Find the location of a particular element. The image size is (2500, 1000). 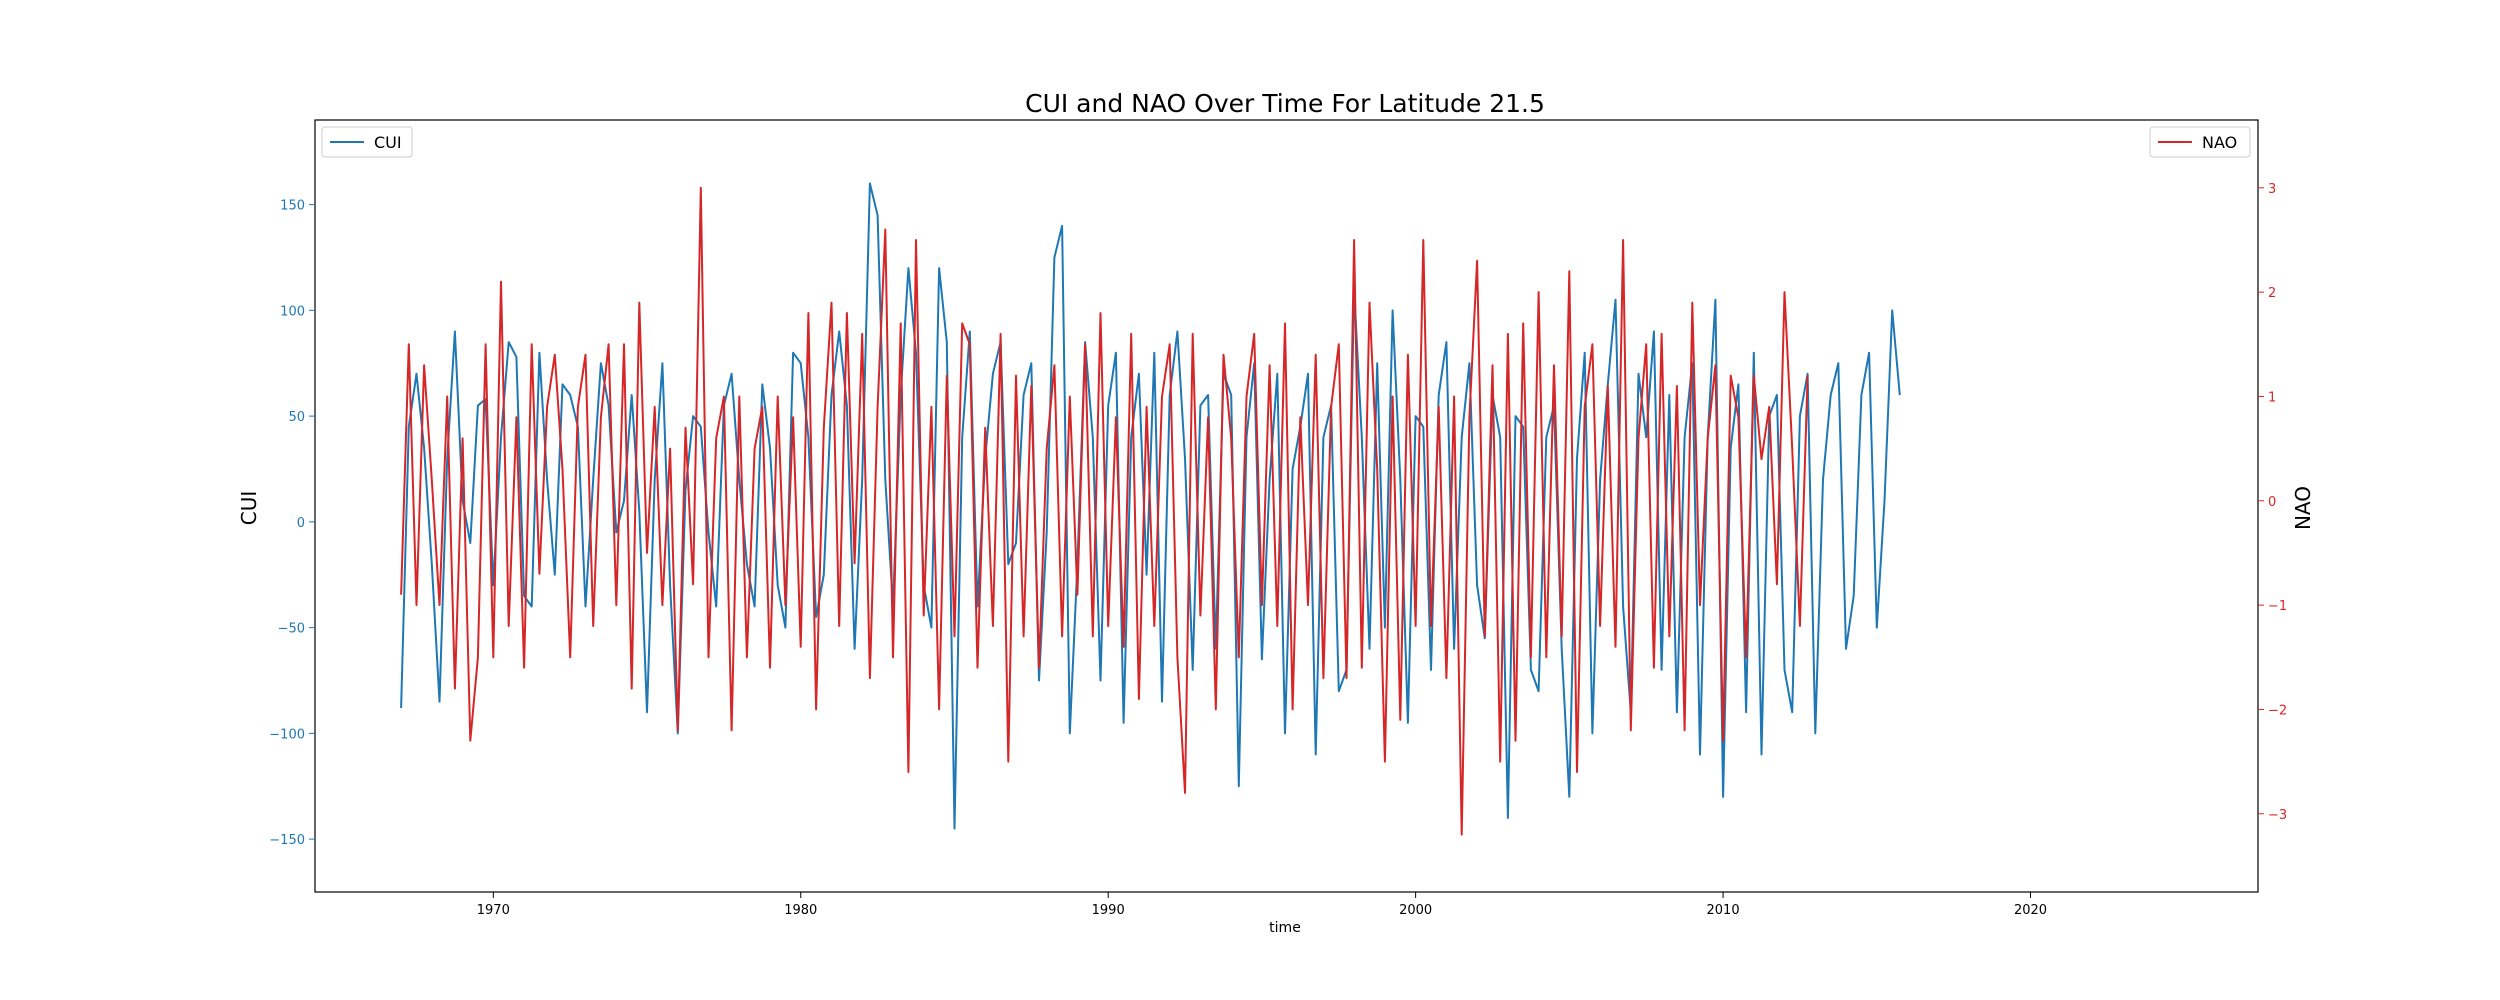

legend-nao-box is located at coordinates (2200, 142).